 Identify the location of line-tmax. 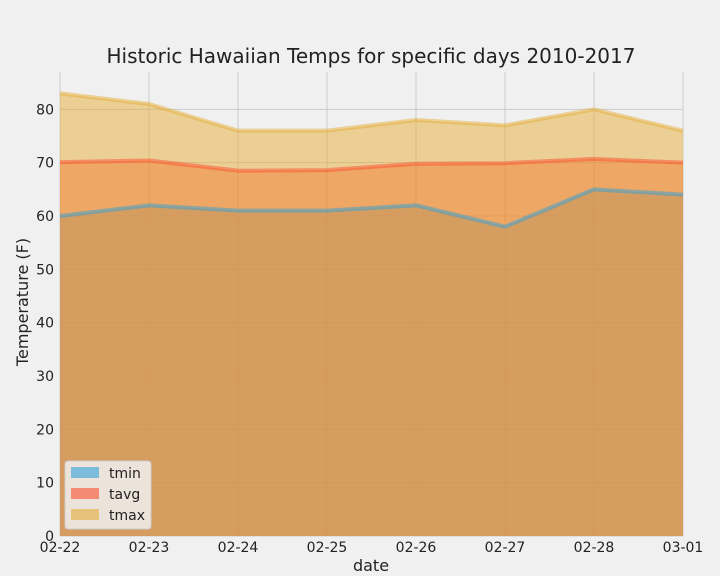
(371, 112).